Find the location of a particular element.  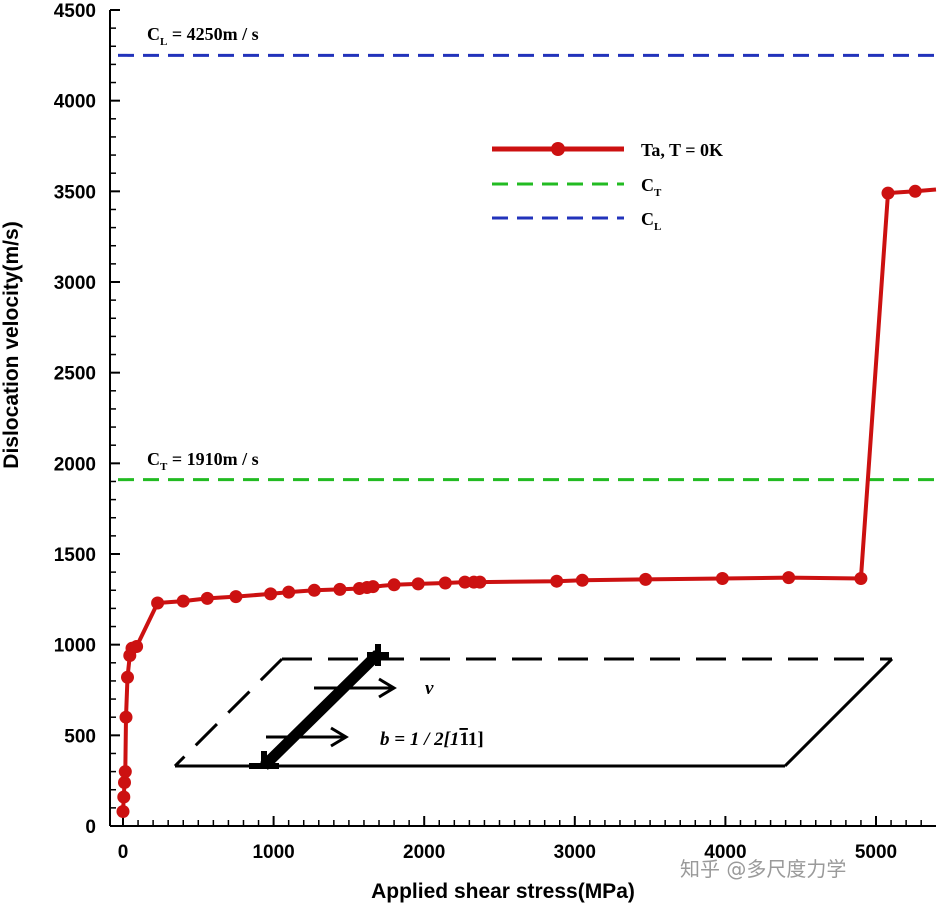

y-axis-label: Dislocation velocity(m/s) is located at coordinates (11, 344).